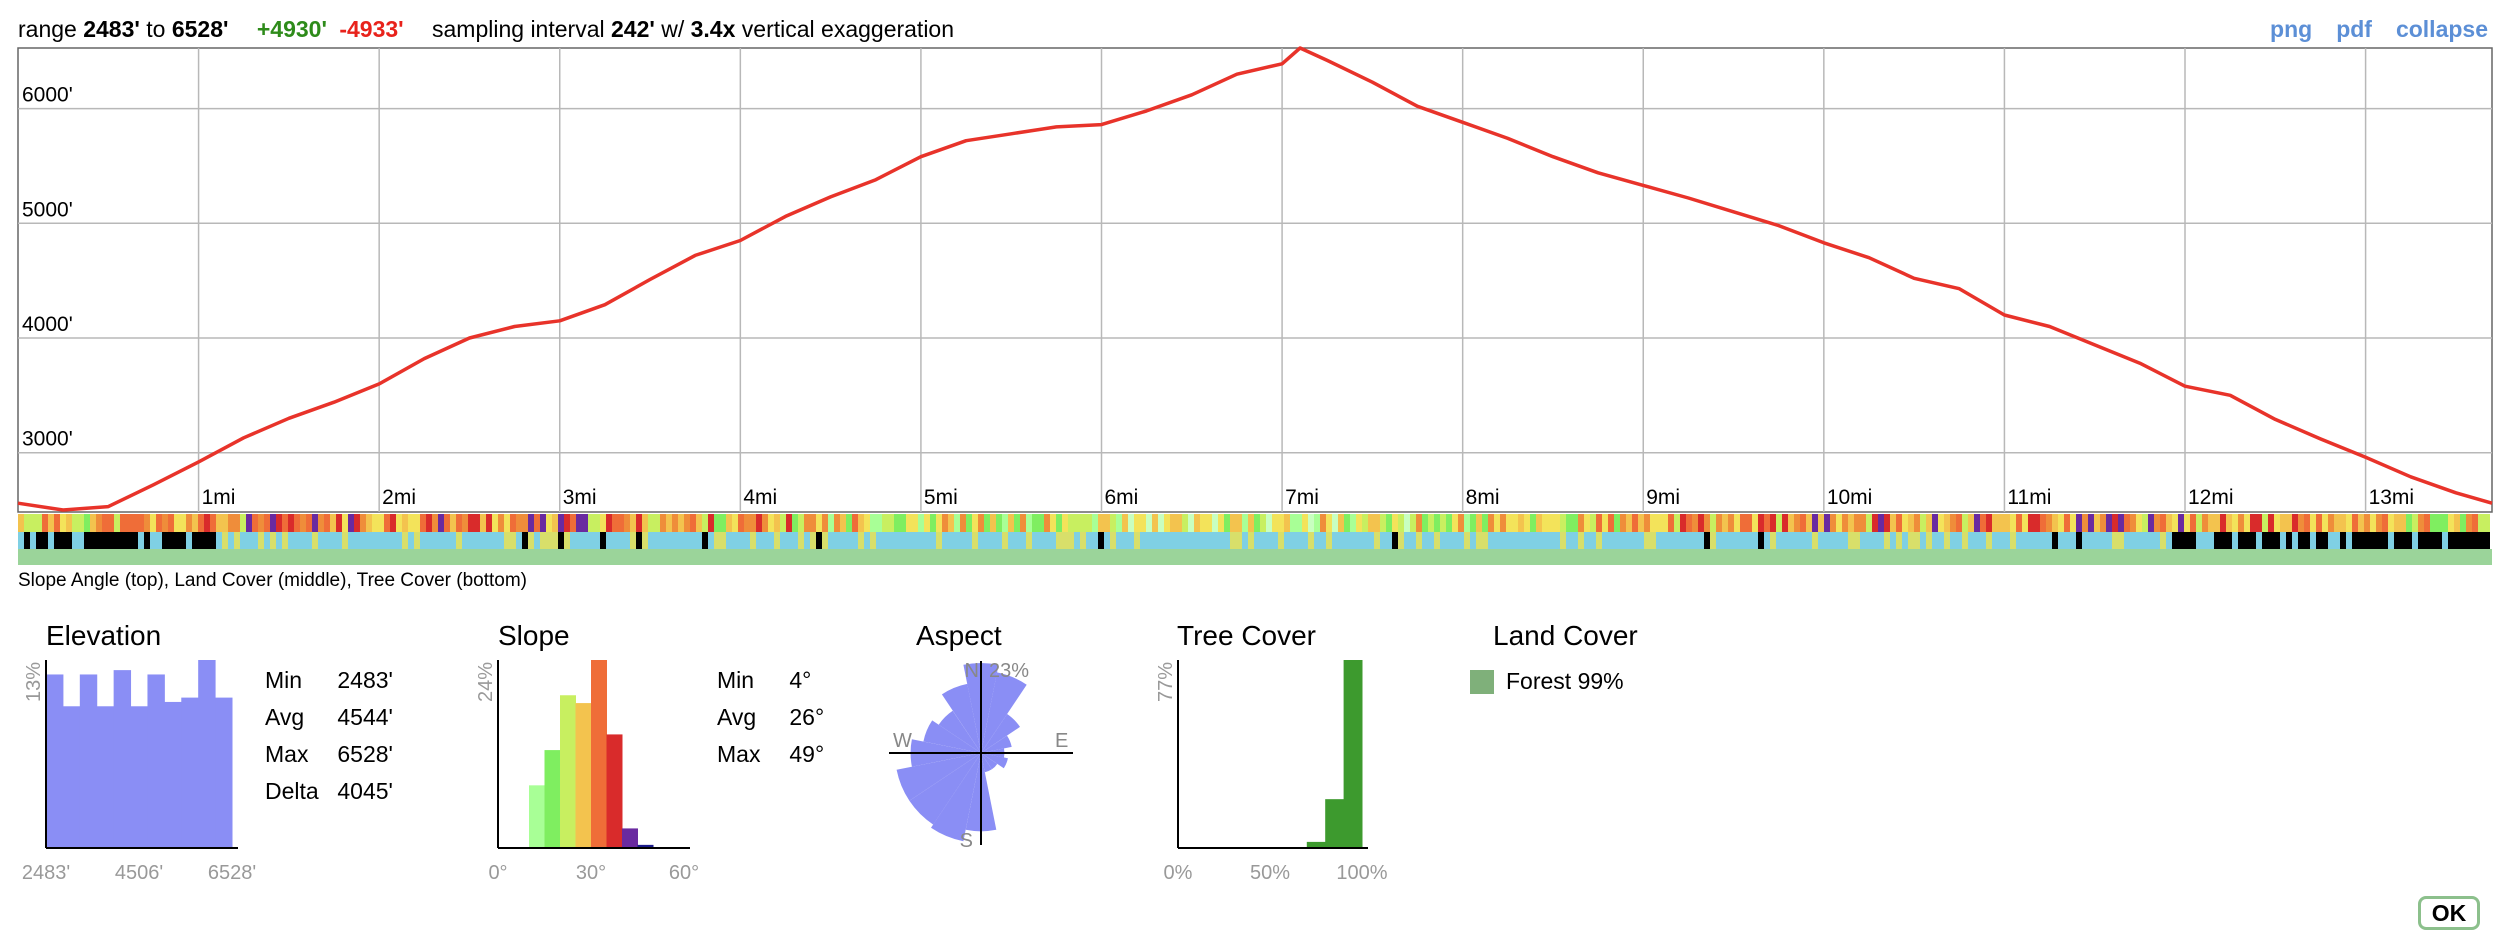 The height and width of the screenshot is (951, 2500). What do you see at coordinates (2449, 913) in the screenshot?
I see `ok-button: OK` at bounding box center [2449, 913].